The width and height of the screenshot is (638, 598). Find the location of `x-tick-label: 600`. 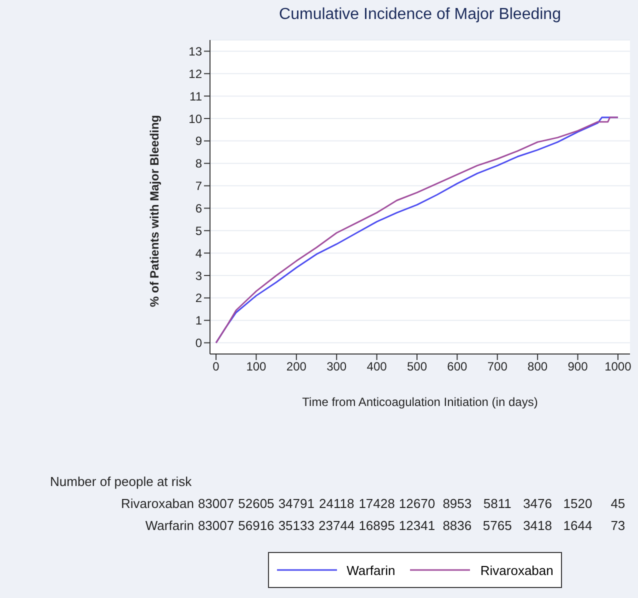

x-tick-label: 600 is located at coordinates (457, 367).